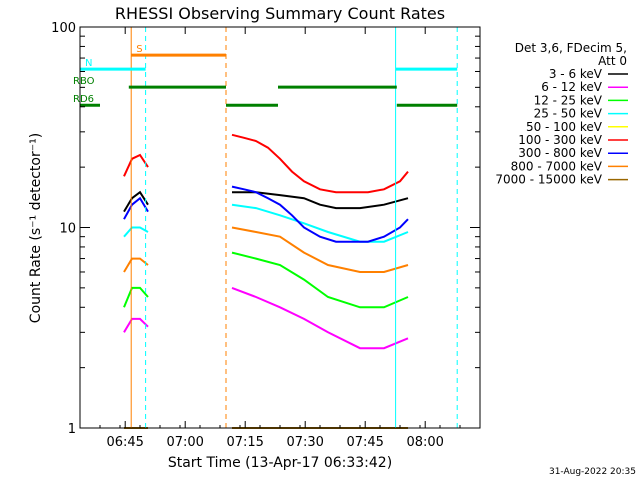 This screenshot has height=480, width=640. What do you see at coordinates (557, 166) in the screenshot?
I see `legend-entry-800-7000-kev: 800 - 7000 keV` at bounding box center [557, 166].